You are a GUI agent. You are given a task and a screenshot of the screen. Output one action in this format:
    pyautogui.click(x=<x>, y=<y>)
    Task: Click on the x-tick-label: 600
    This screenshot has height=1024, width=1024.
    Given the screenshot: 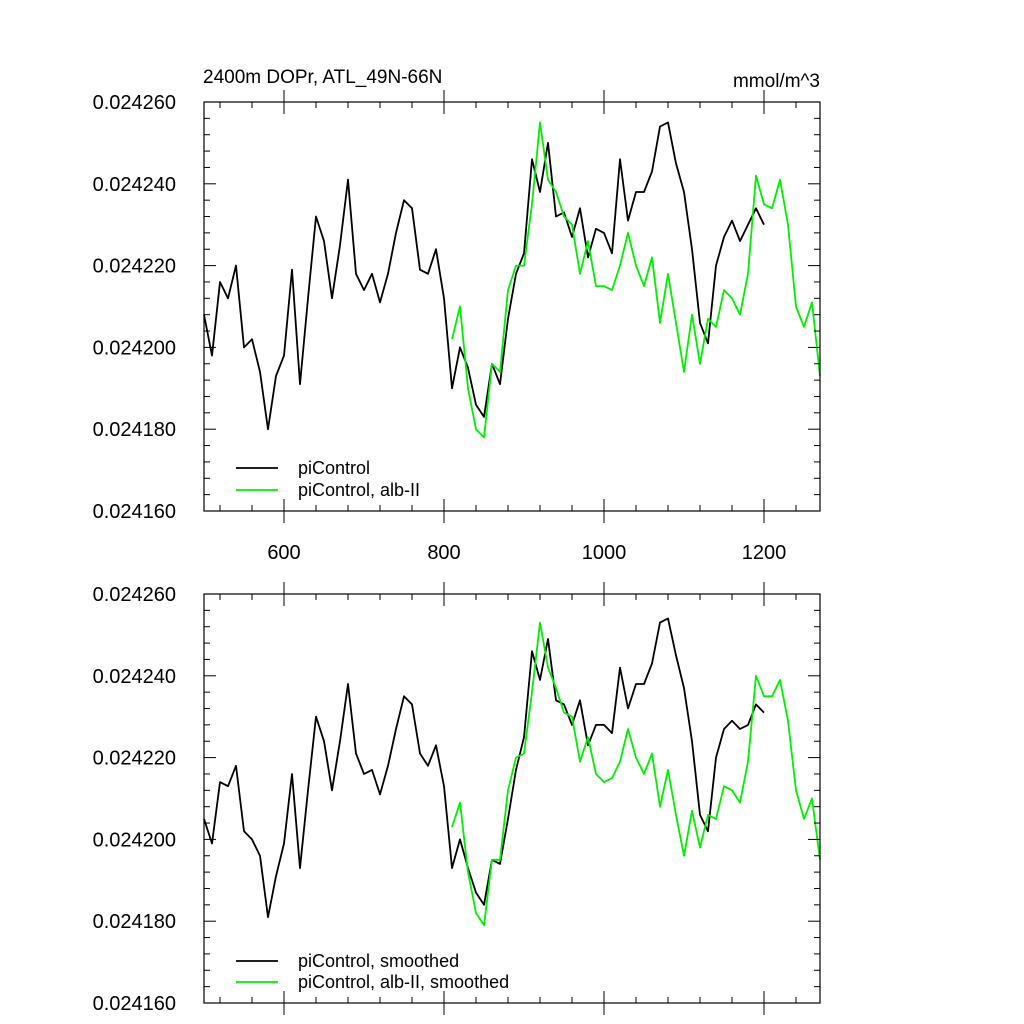 What is the action you would take?
    pyautogui.click(x=283, y=553)
    